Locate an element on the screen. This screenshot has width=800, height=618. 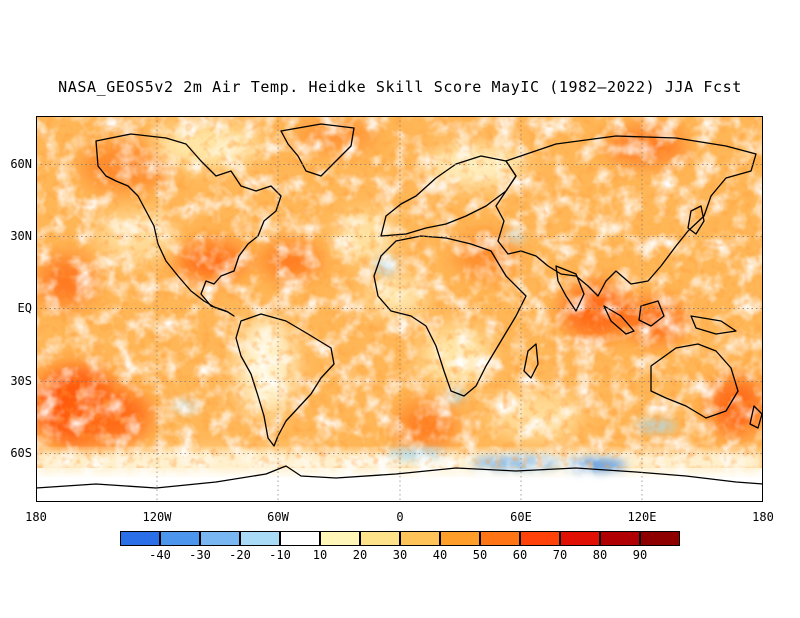
colorbar-tick-label: 60 is located at coordinates (520, 555).